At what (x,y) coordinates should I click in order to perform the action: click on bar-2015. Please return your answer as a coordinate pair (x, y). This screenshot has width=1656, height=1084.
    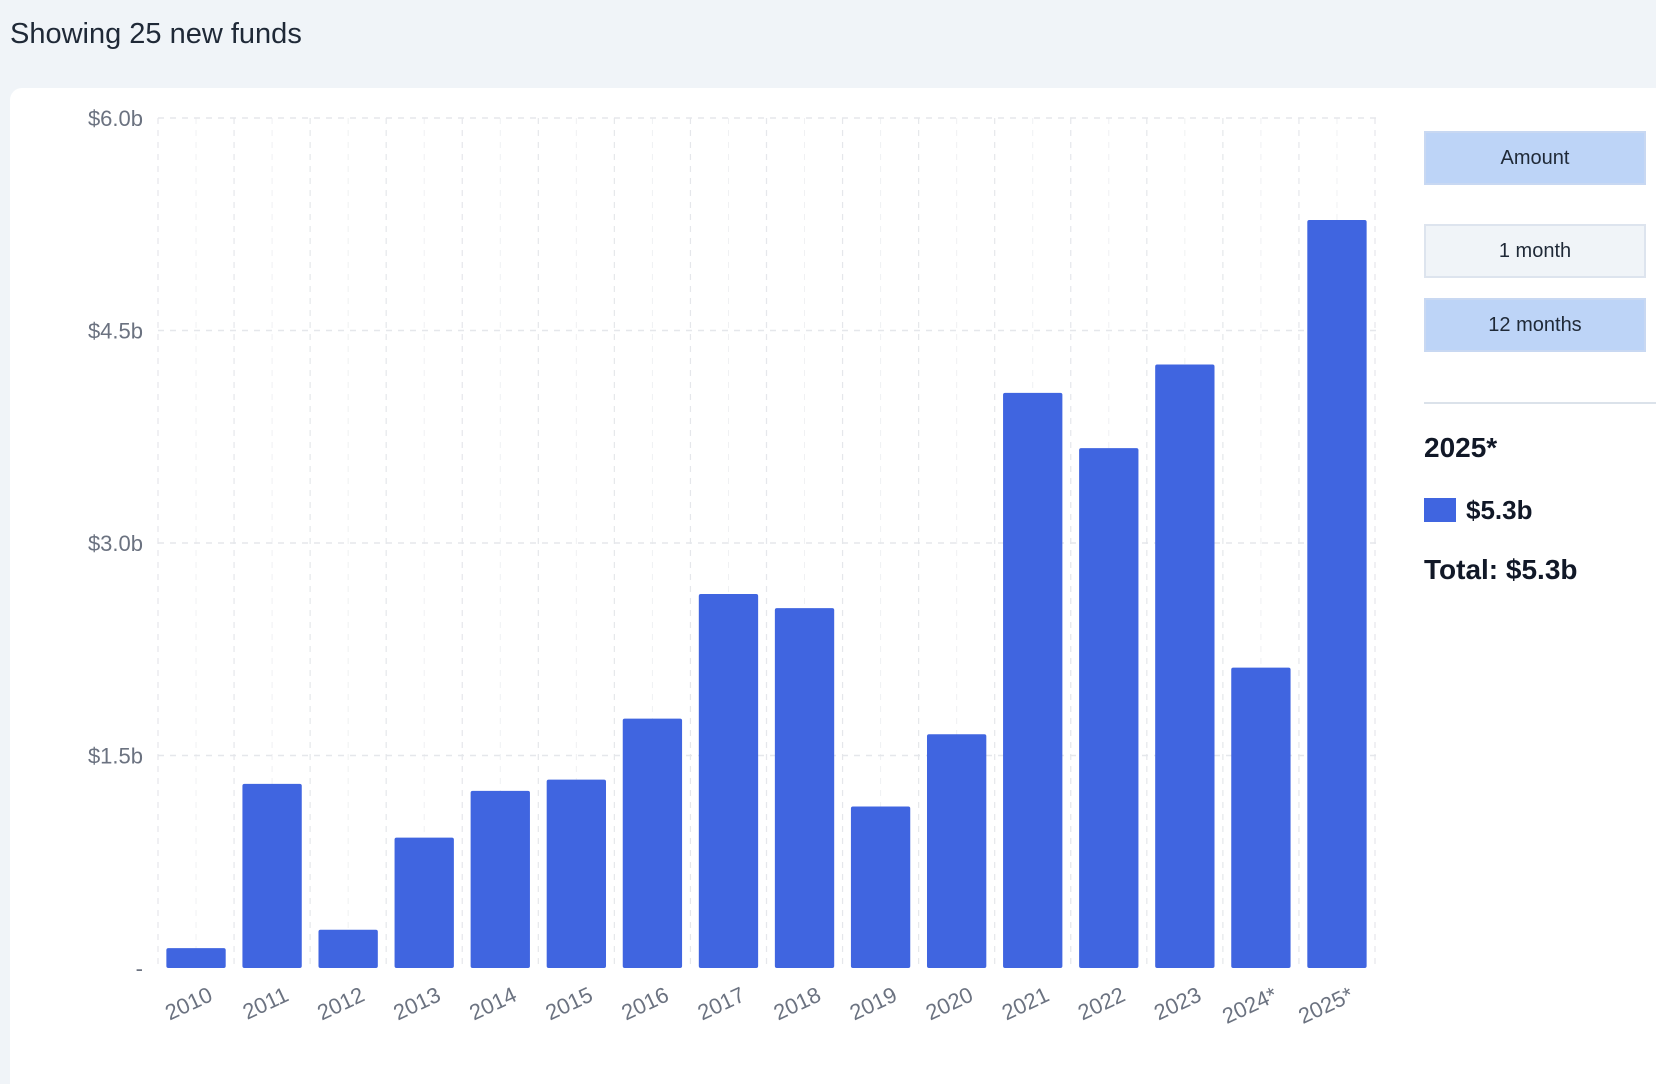
    Looking at the image, I should click on (576, 873).